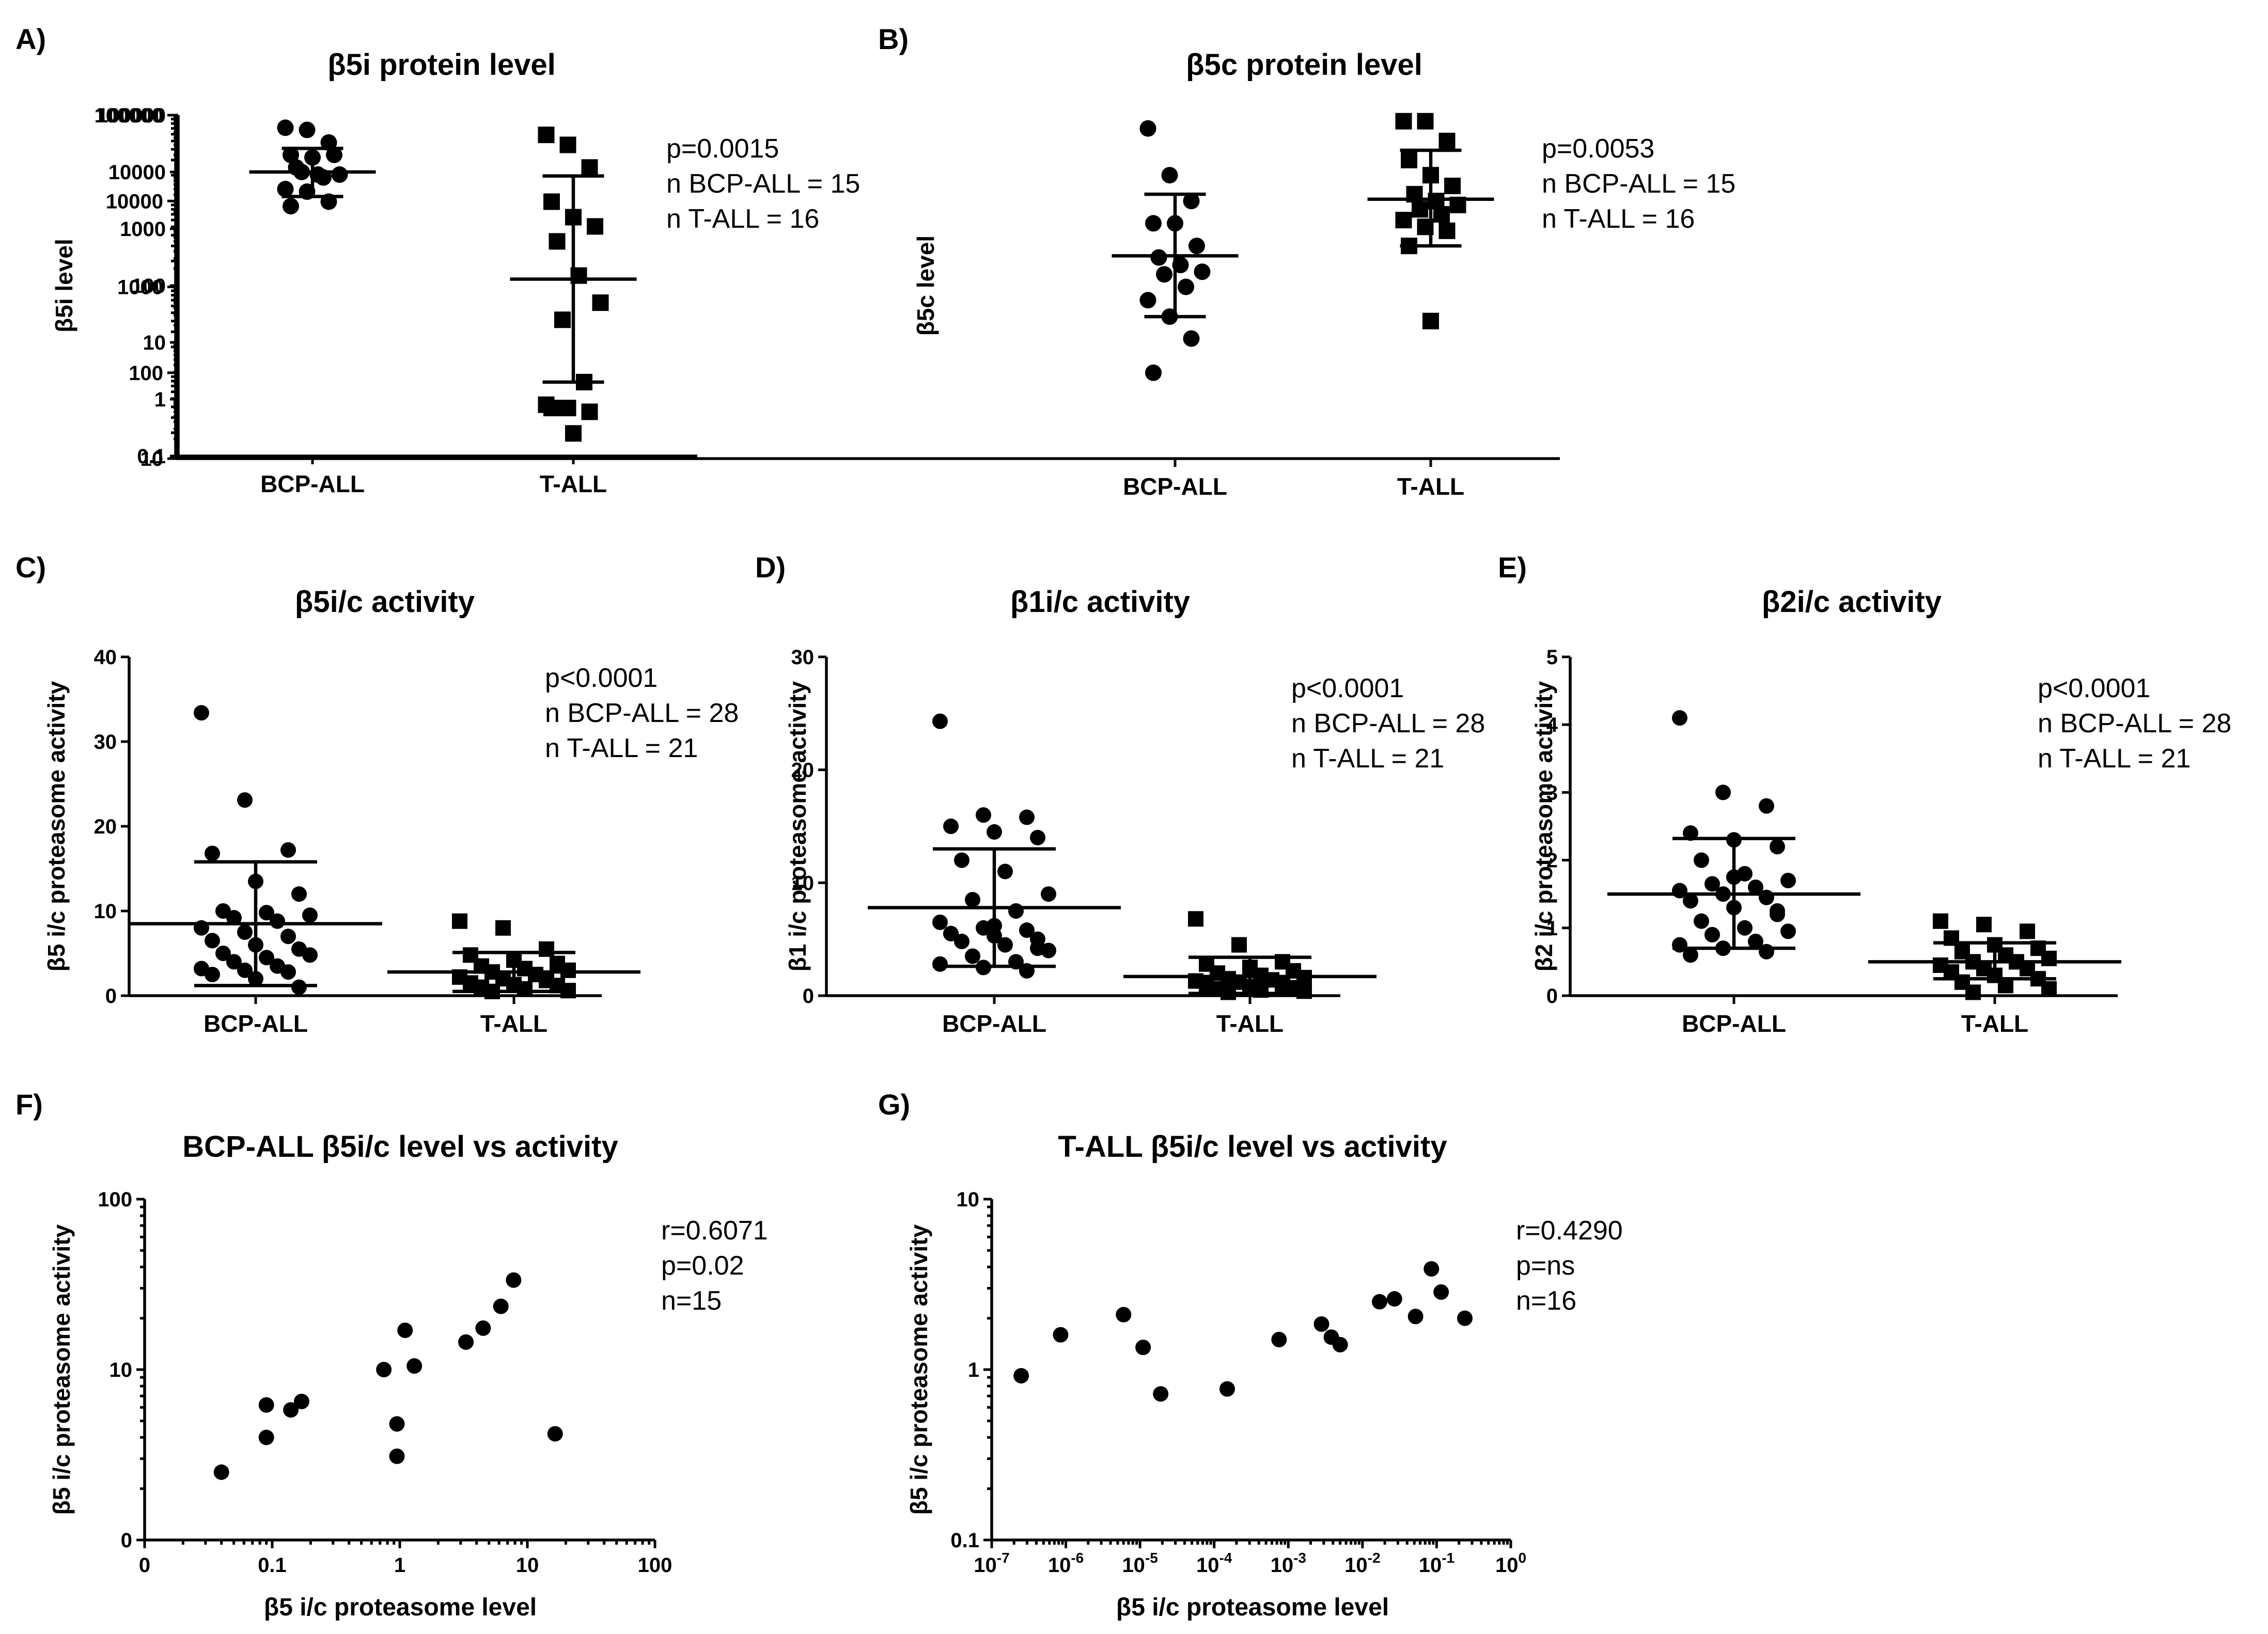 This screenshot has width=2268, height=1634. I want to click on stat-annotation: p=ns, so click(1545, 1266).